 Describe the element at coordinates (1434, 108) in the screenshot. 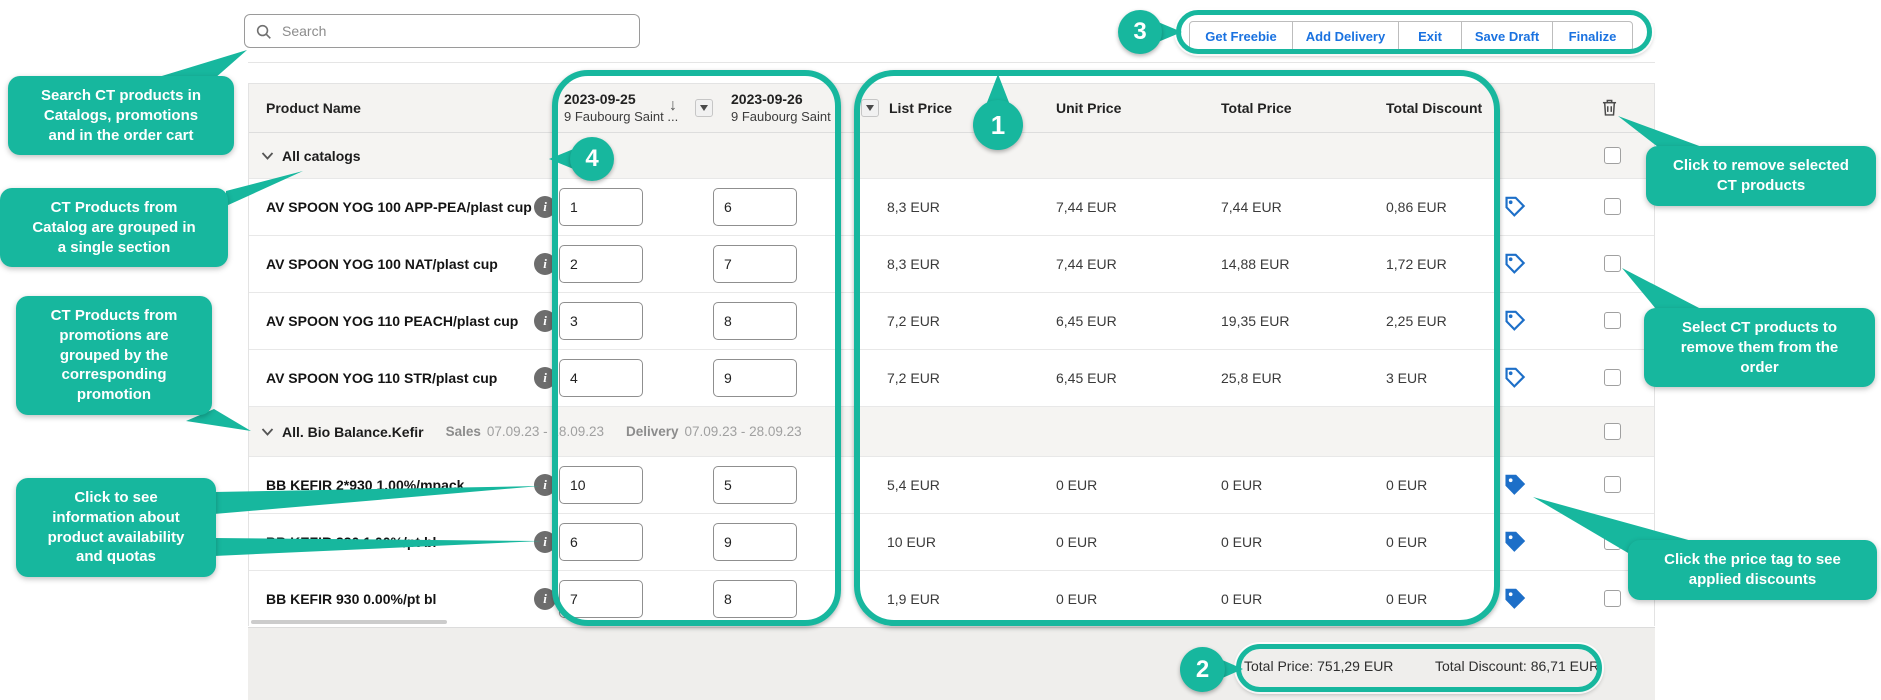

I see `total-discount-header: Total Discount` at that location.